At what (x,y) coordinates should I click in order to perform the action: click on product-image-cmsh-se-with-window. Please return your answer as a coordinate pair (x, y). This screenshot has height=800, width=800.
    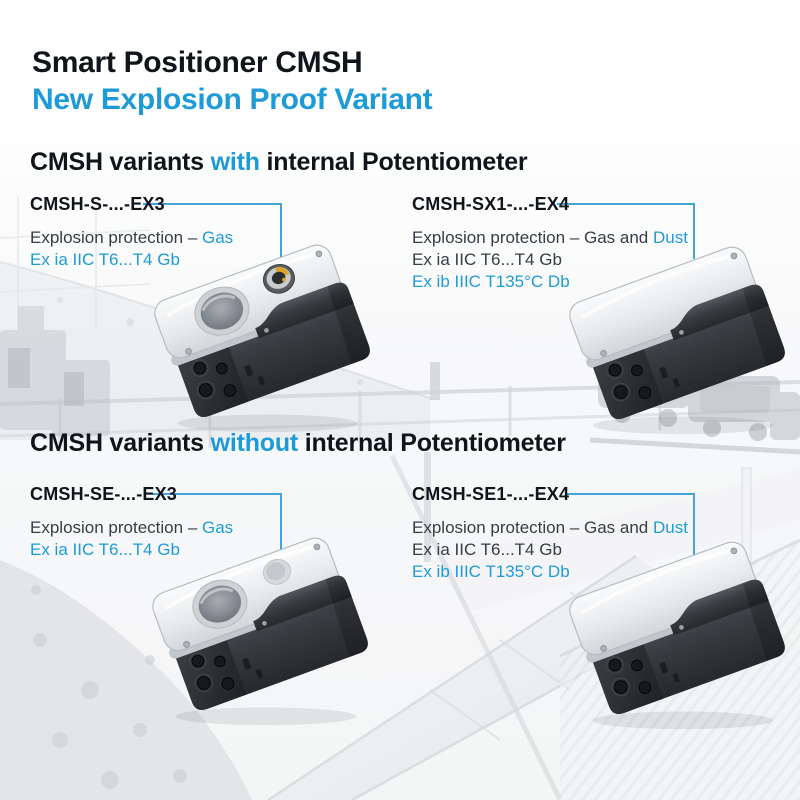
    Looking at the image, I should click on (261, 634).